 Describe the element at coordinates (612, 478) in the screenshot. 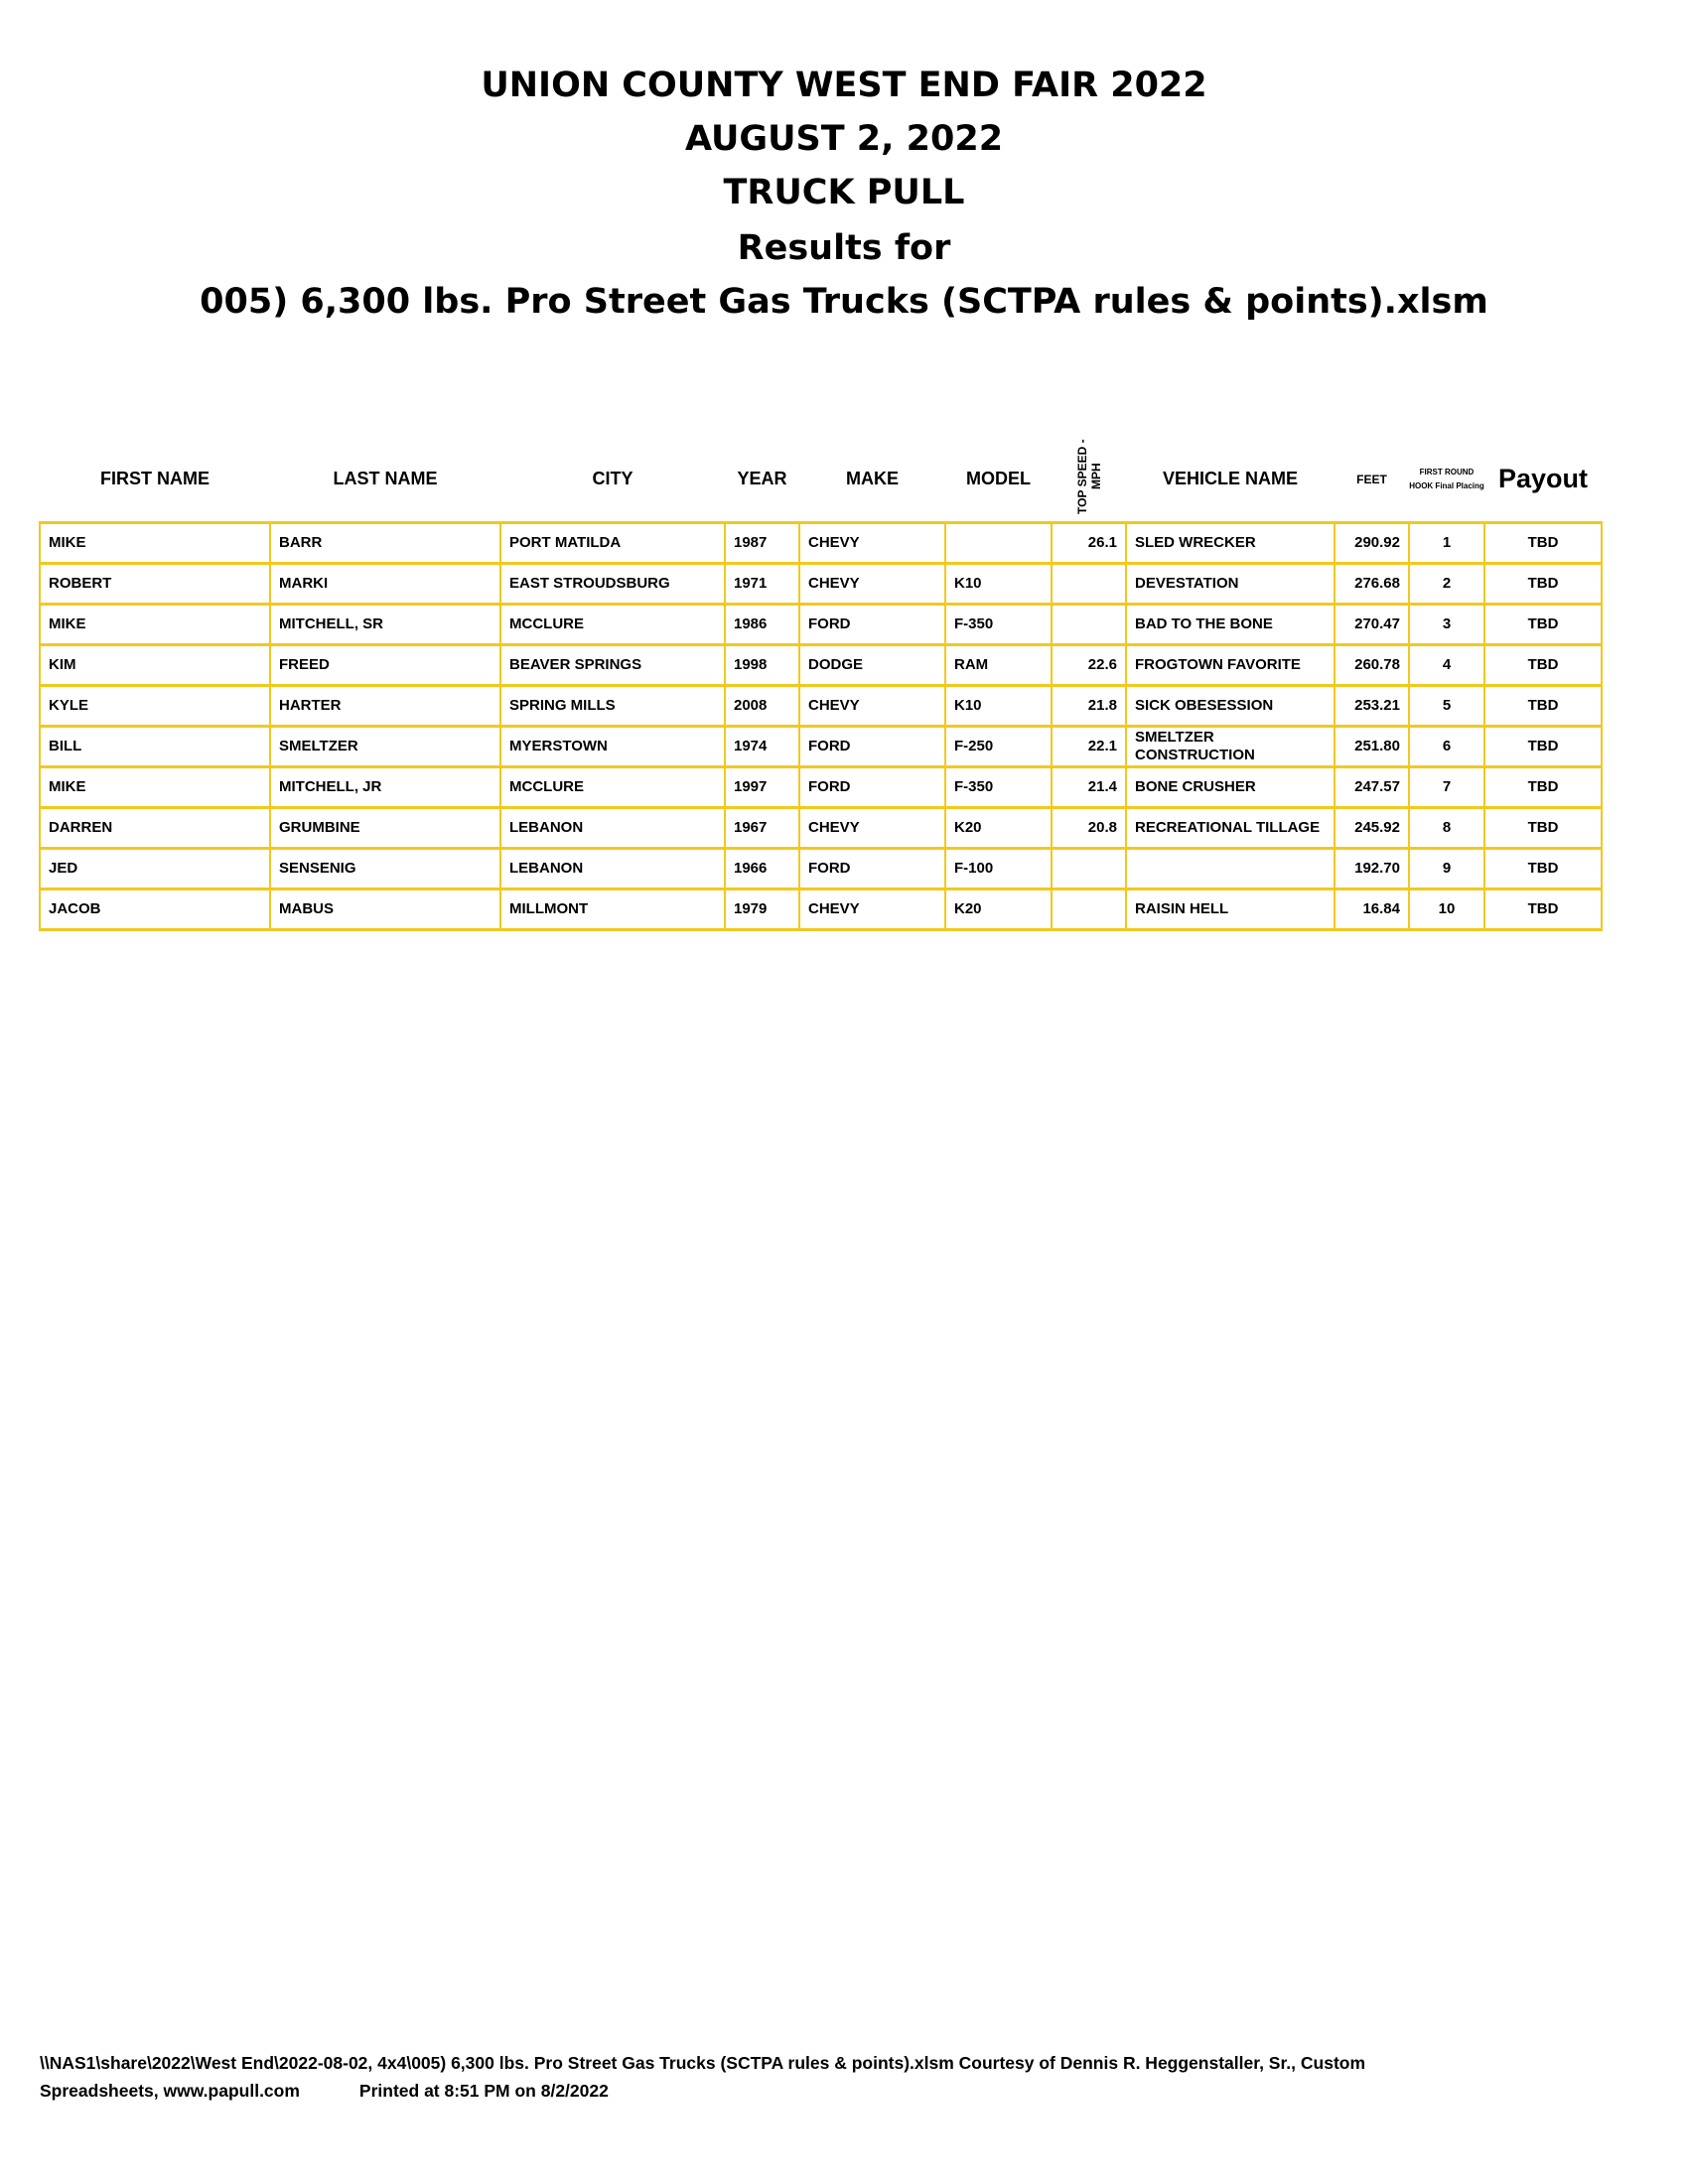

I see `header-city: CITY` at that location.